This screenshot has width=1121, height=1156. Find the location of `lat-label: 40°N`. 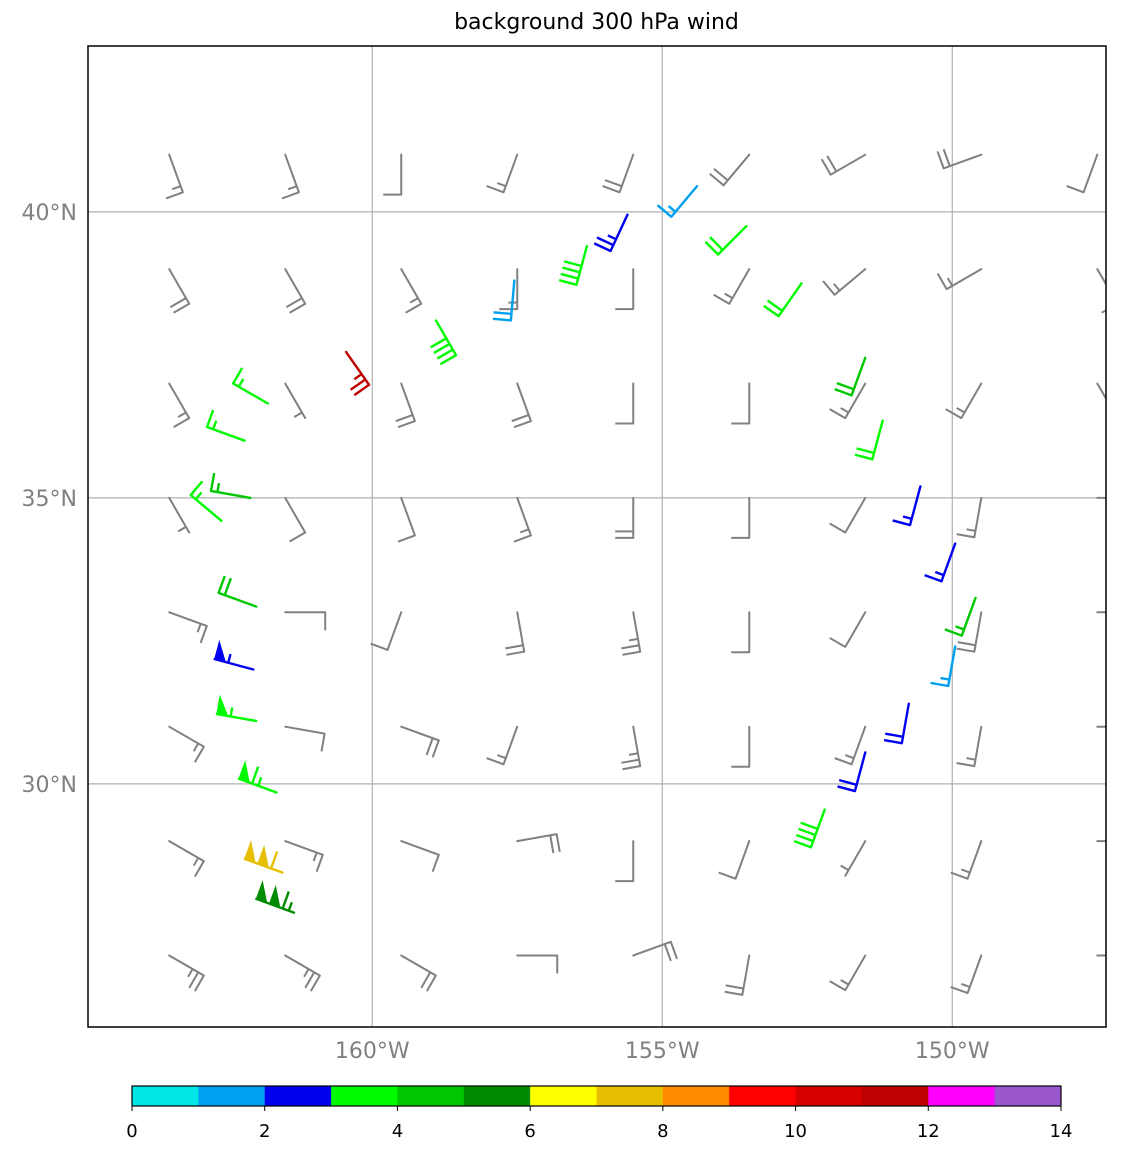

lat-label: 40°N is located at coordinates (49, 213).